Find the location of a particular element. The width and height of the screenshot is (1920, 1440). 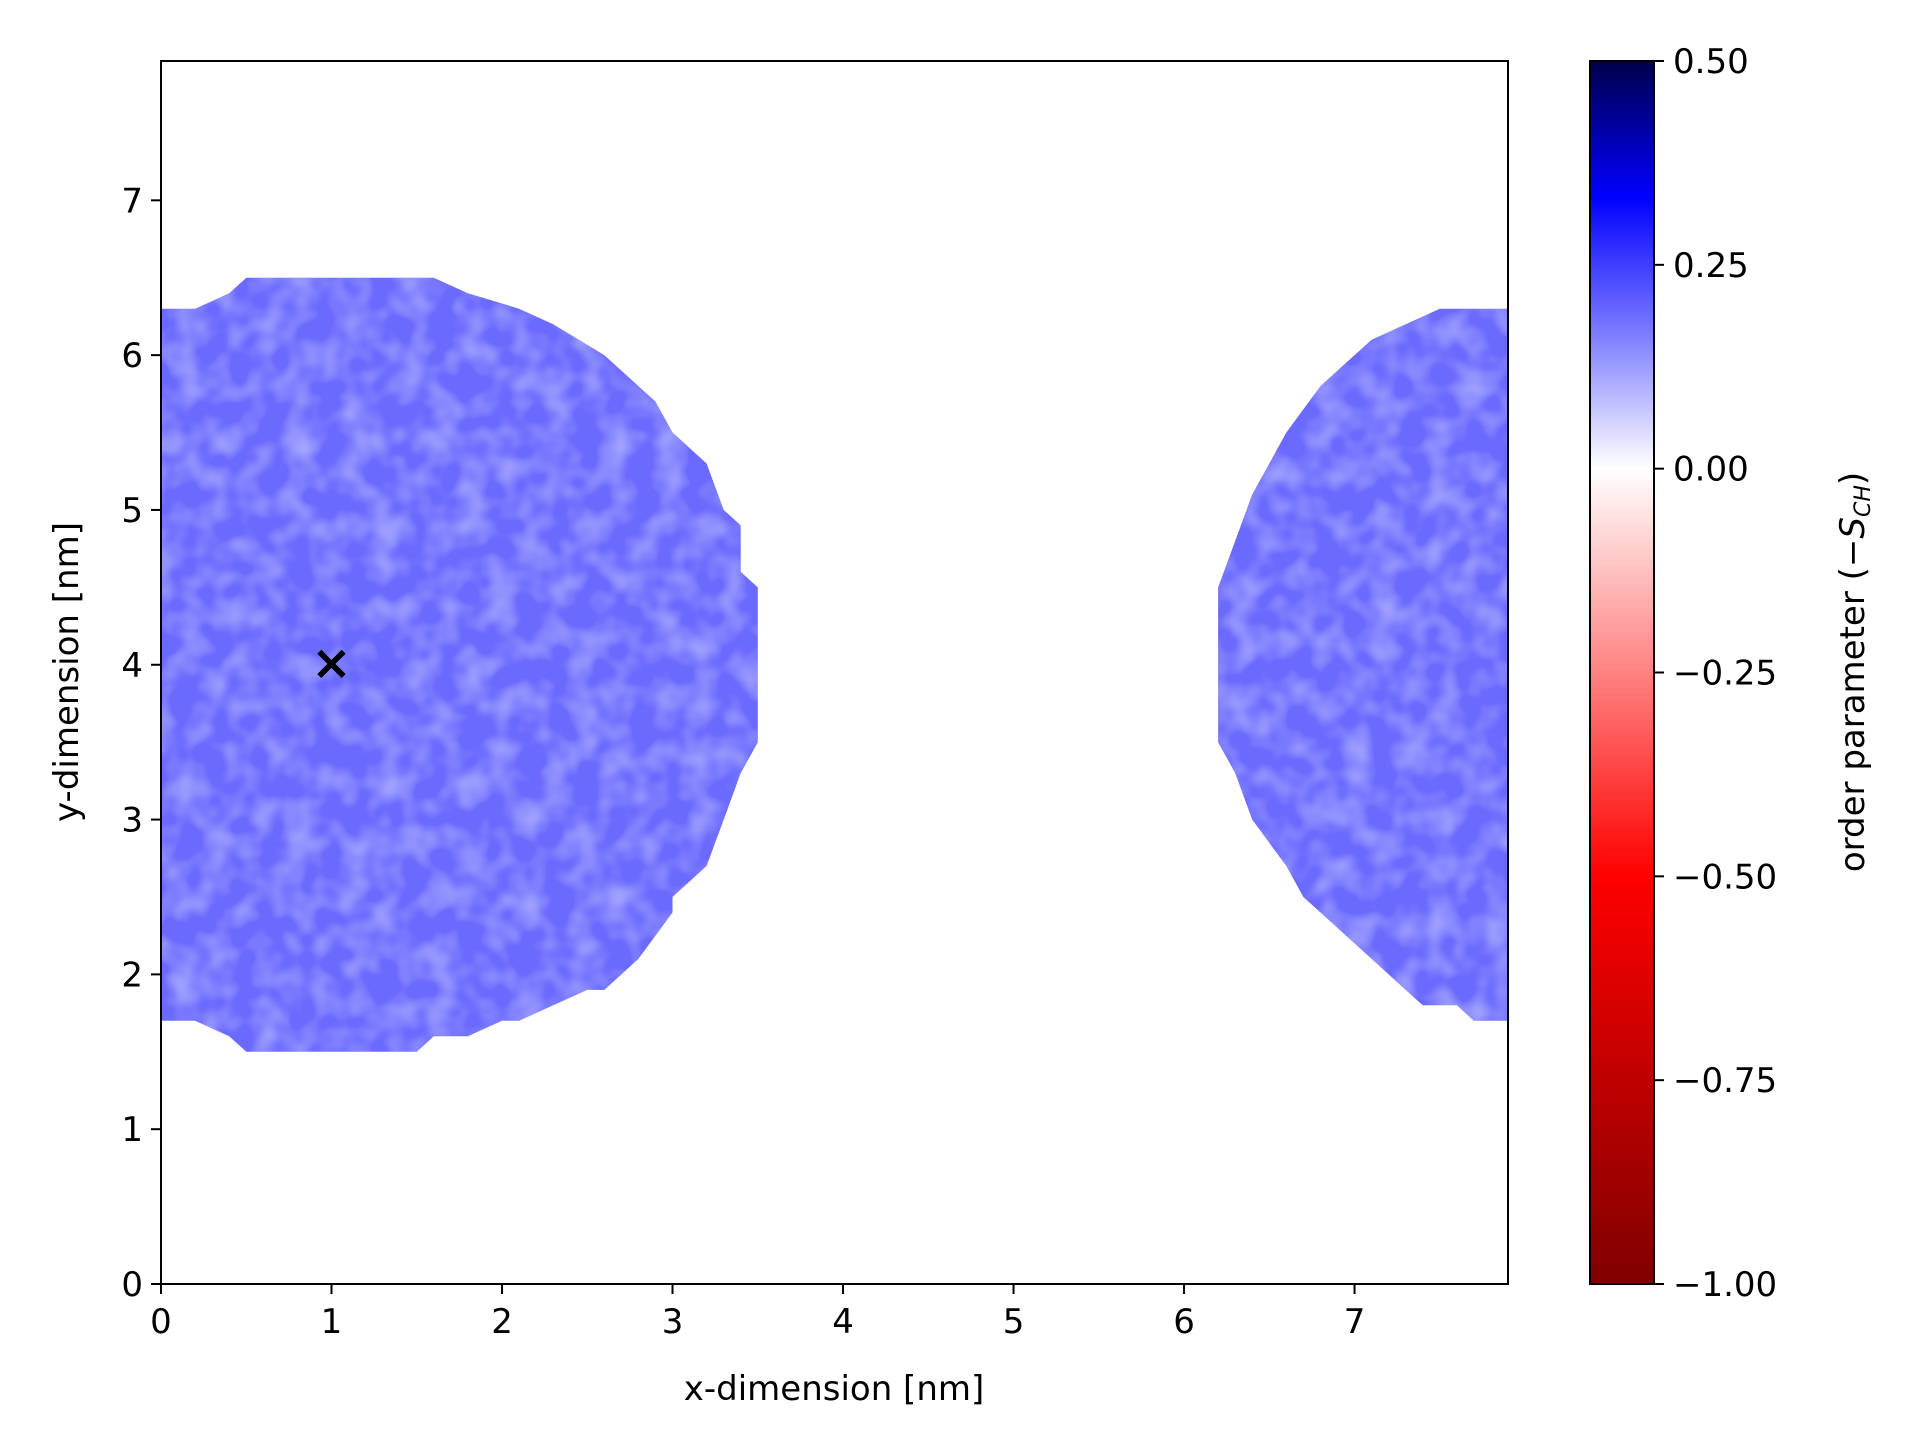

y-axis-label: y-dimension [nm] is located at coordinates (67, 672).